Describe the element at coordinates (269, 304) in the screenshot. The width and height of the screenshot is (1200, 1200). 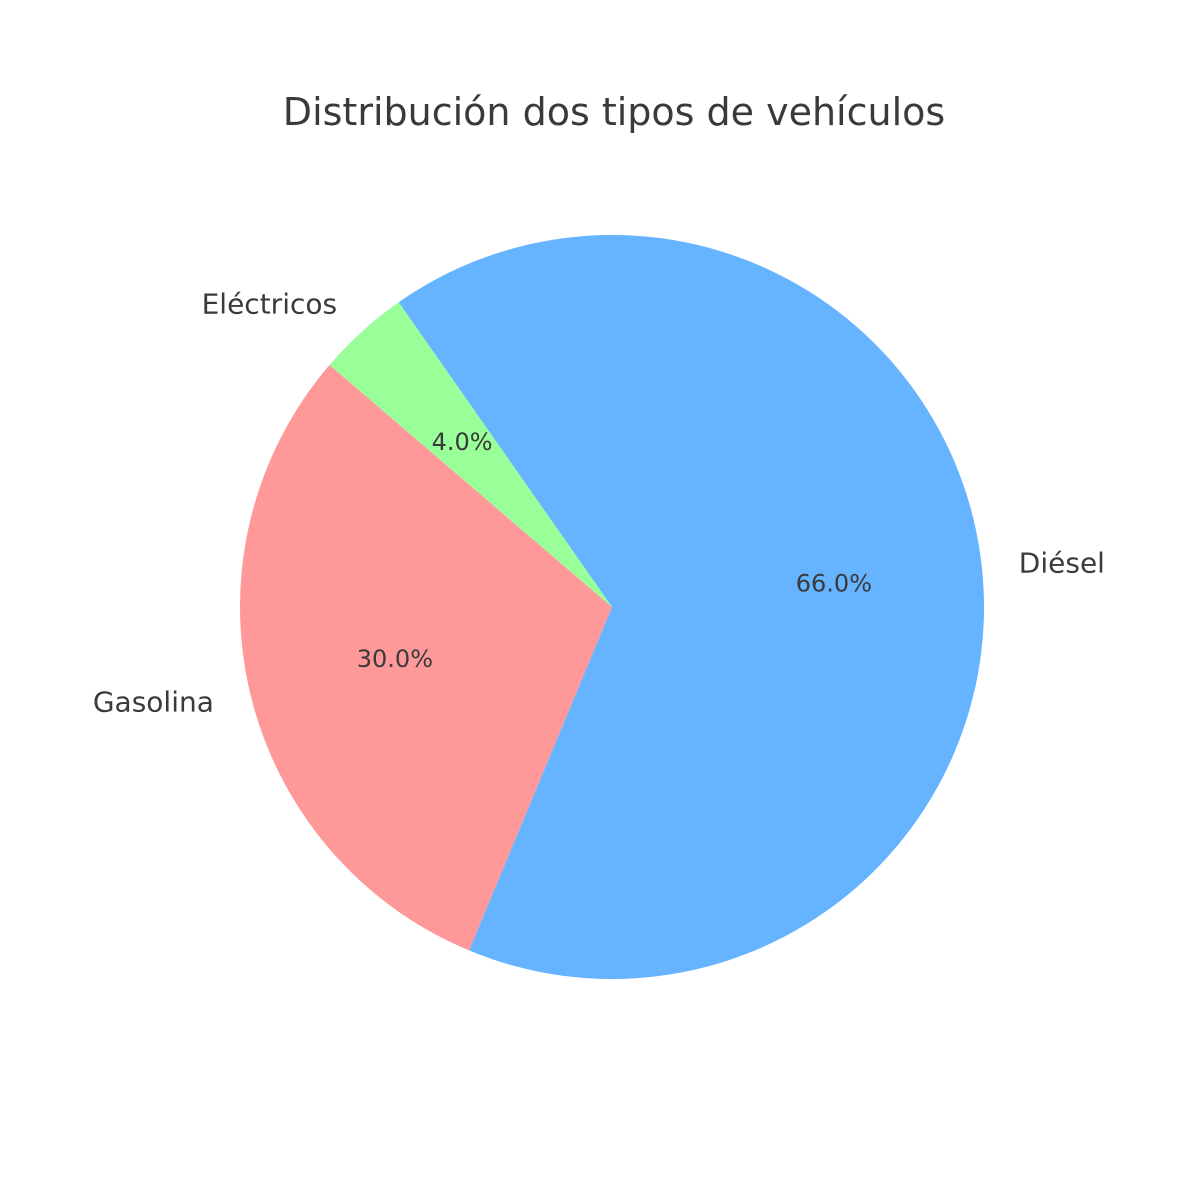
I see `slice-label-electricos: Eléctricos` at that location.